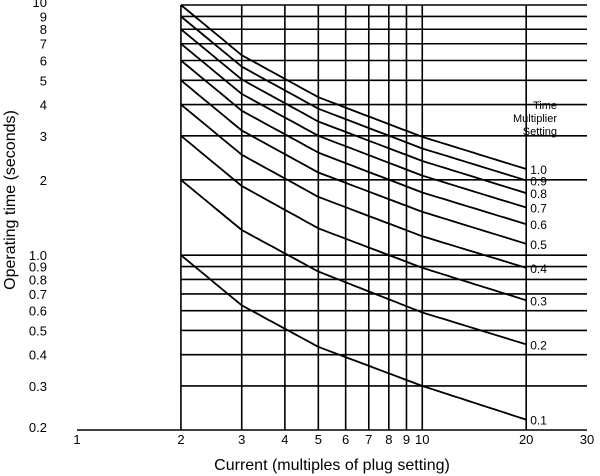 This screenshot has height=476, width=600. Describe the element at coordinates (38, 255) in the screenshot. I see `y-tick-1: 1.0` at that location.